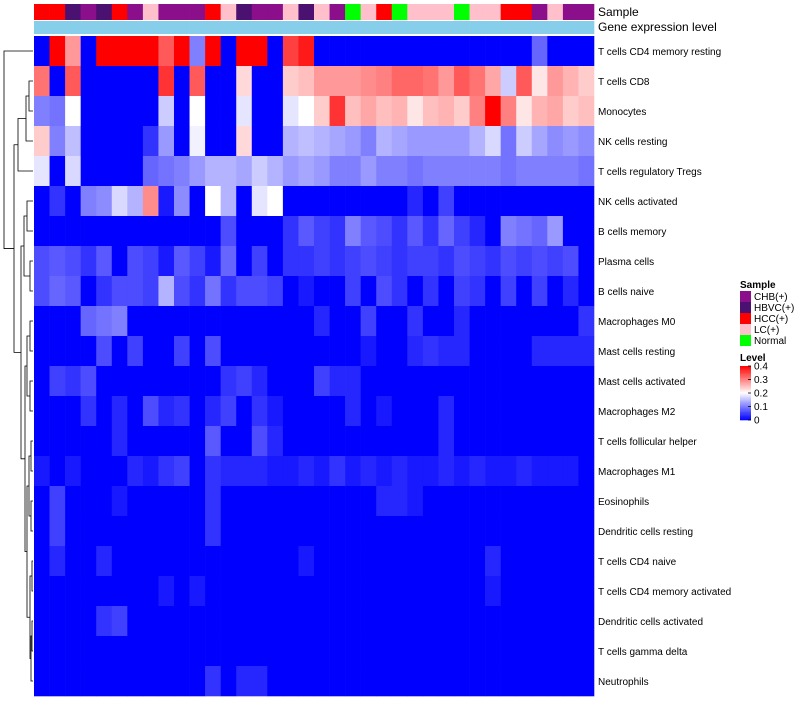 This screenshot has width=800, height=705. Describe the element at coordinates (774, 308) in the screenshot. I see `legend-sample-label: HBVC(+)` at that location.